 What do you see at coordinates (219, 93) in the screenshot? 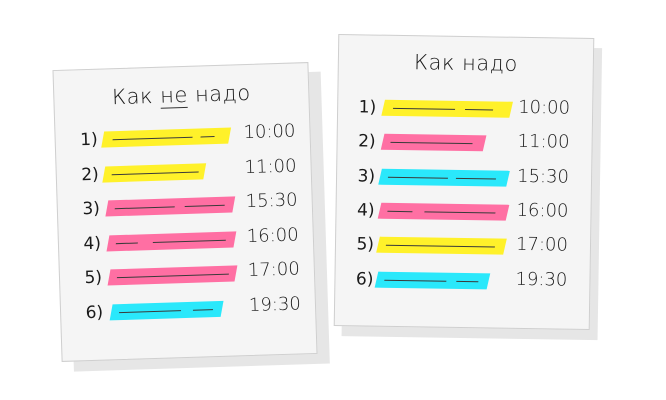
I see `title-text: надо` at bounding box center [219, 93].